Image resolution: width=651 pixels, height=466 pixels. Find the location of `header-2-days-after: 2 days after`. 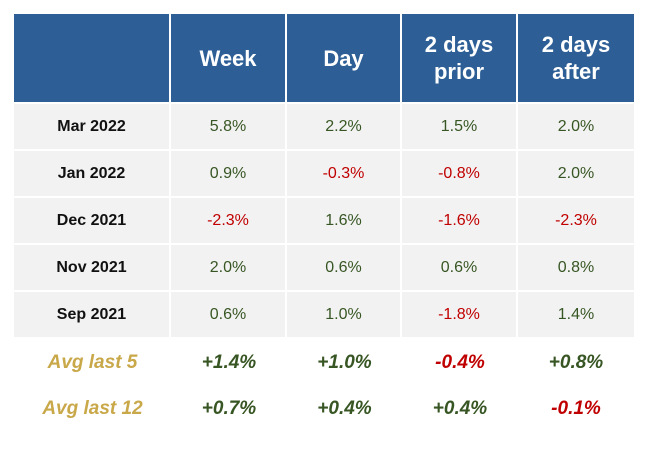

header-2-days-after: 2 days after is located at coordinates (576, 58).